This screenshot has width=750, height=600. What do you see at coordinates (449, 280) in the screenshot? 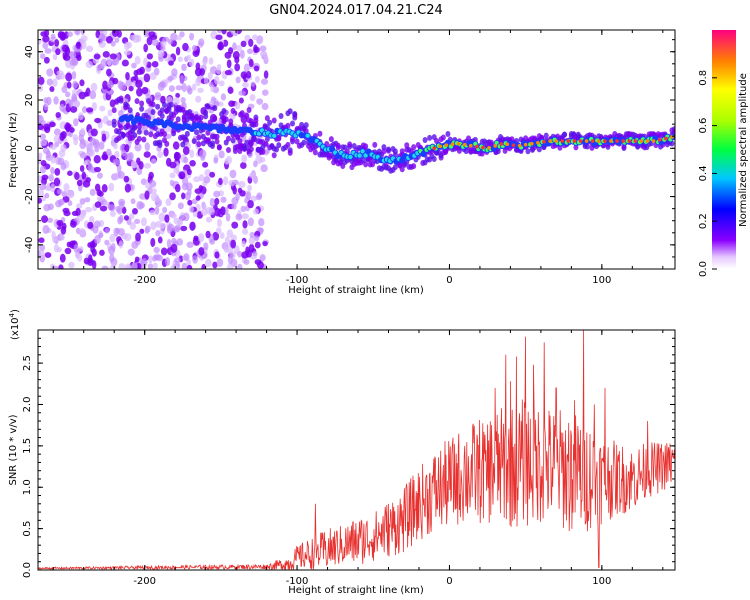
I see `x-tick-label: 0` at bounding box center [449, 280].